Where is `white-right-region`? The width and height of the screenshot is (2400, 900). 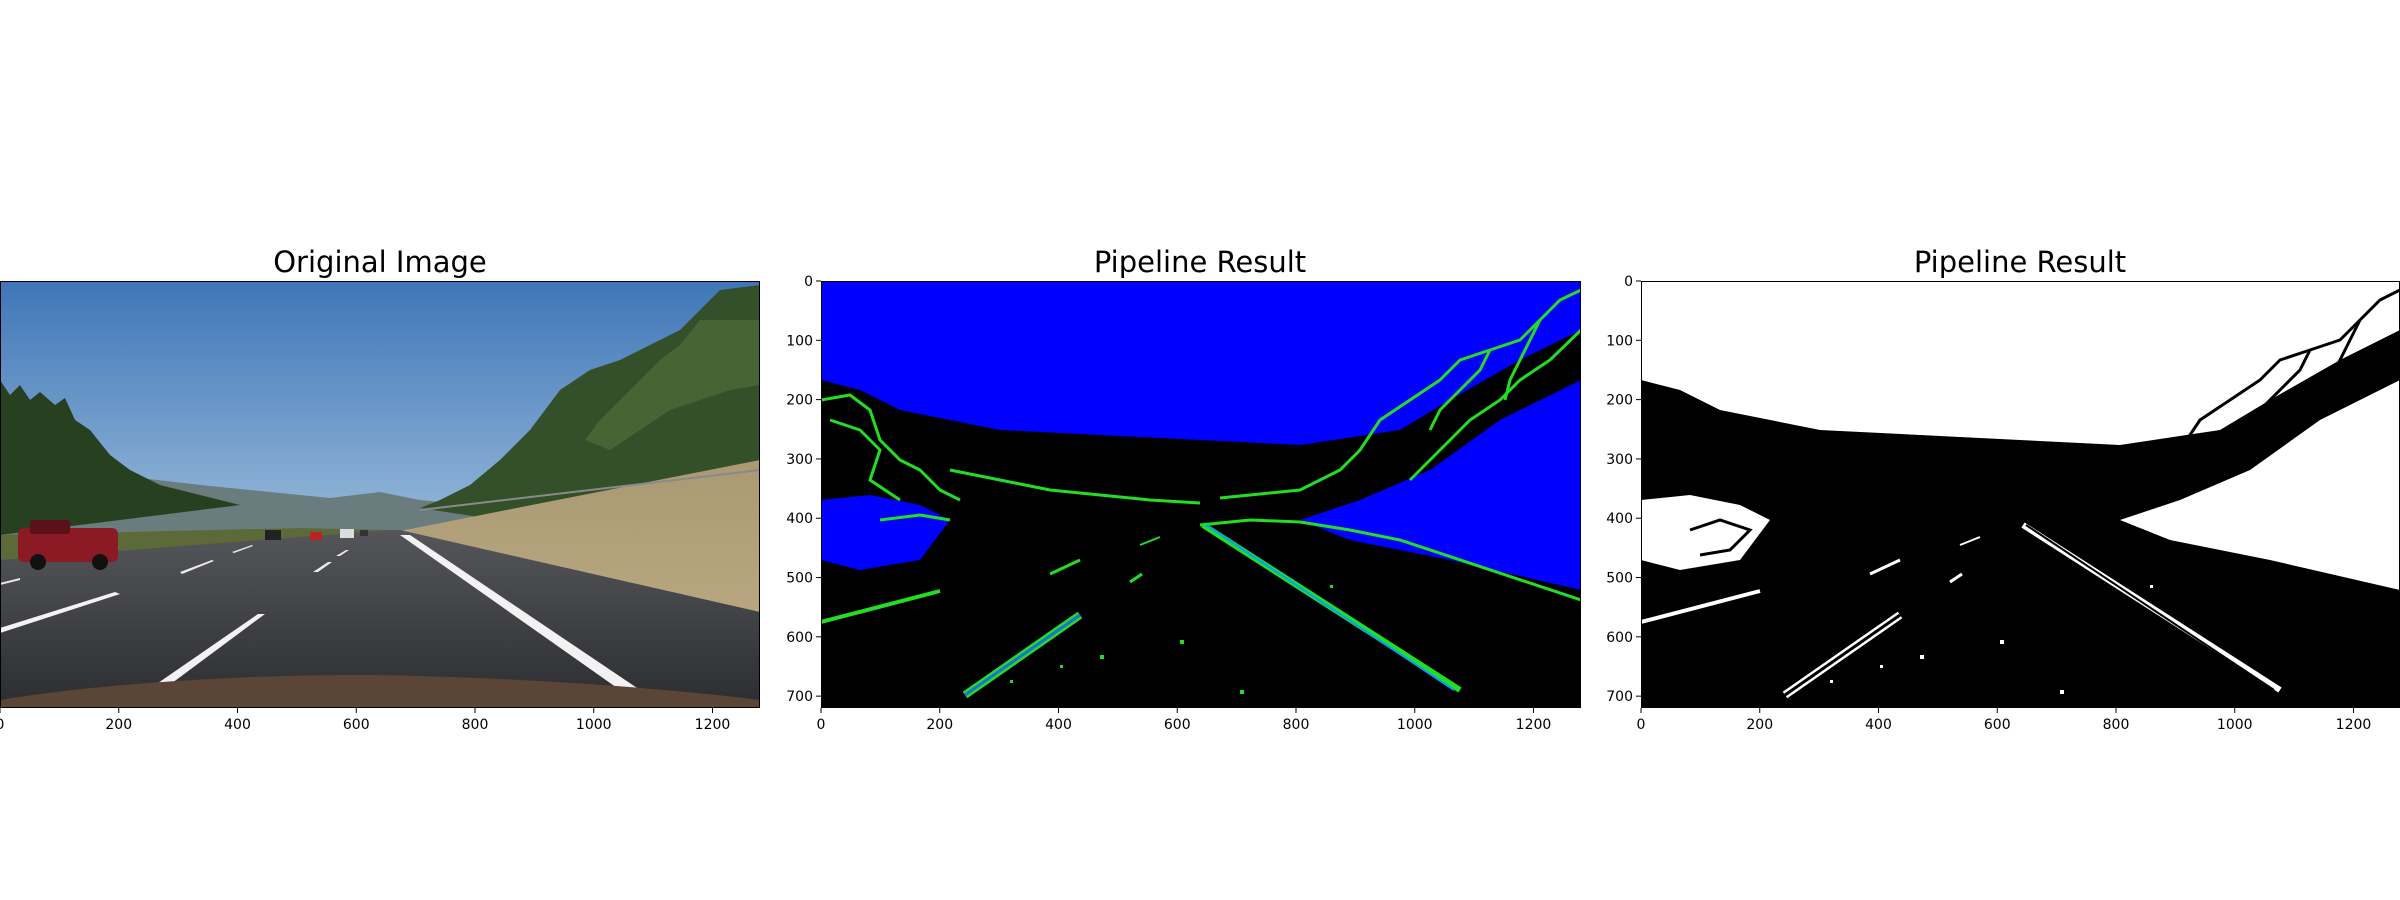
white-right-region is located at coordinates (2260, 485).